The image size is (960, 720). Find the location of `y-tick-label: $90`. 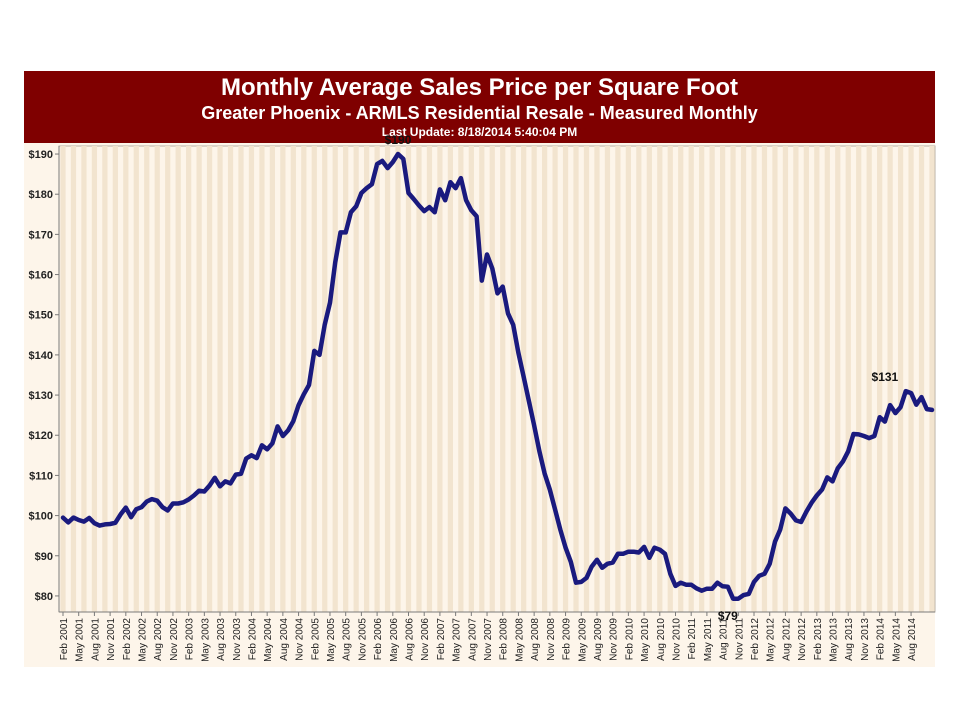

y-tick-label: $90 is located at coordinates (44, 557).